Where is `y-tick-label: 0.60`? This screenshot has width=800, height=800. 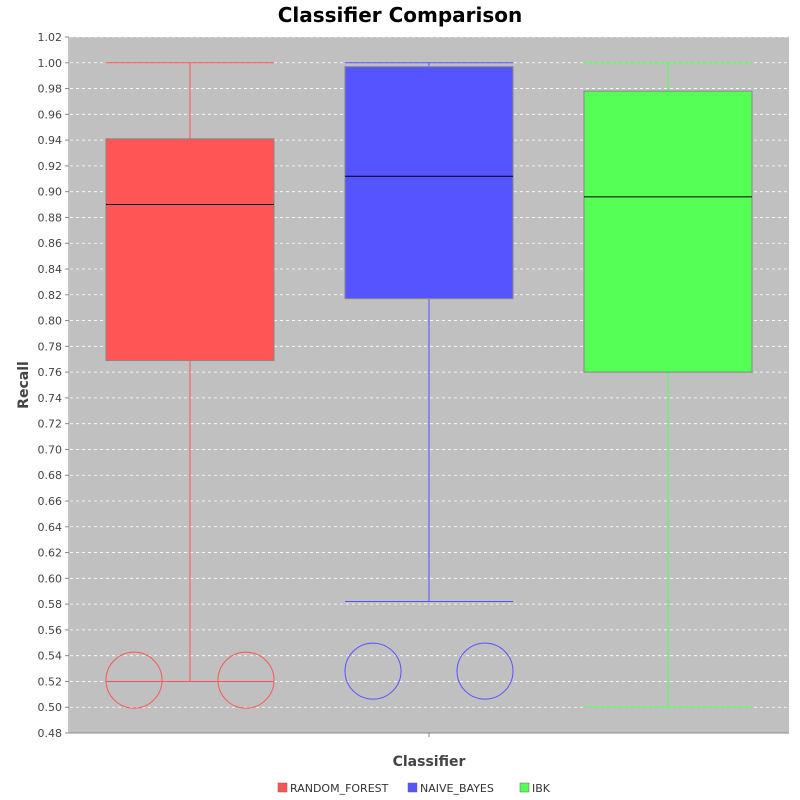
y-tick-label: 0.60 is located at coordinates (50, 578).